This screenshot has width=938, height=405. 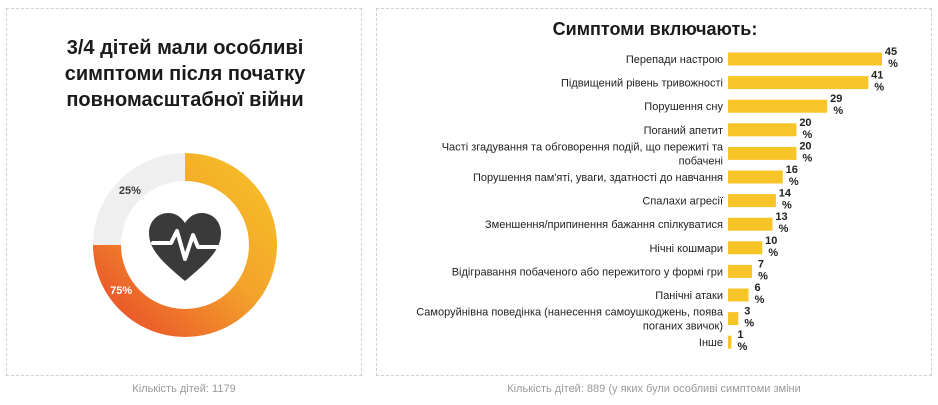 I want to click on heart-pulse-icon, so click(x=185, y=247).